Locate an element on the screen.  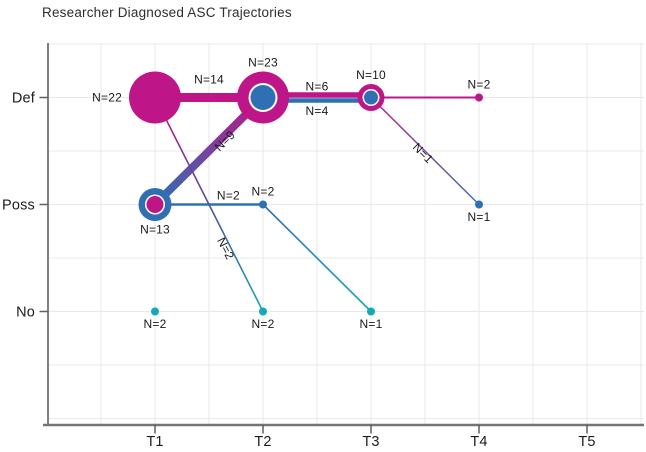
trajectory-edge-T1Def-T2No is located at coordinates (209, 204).